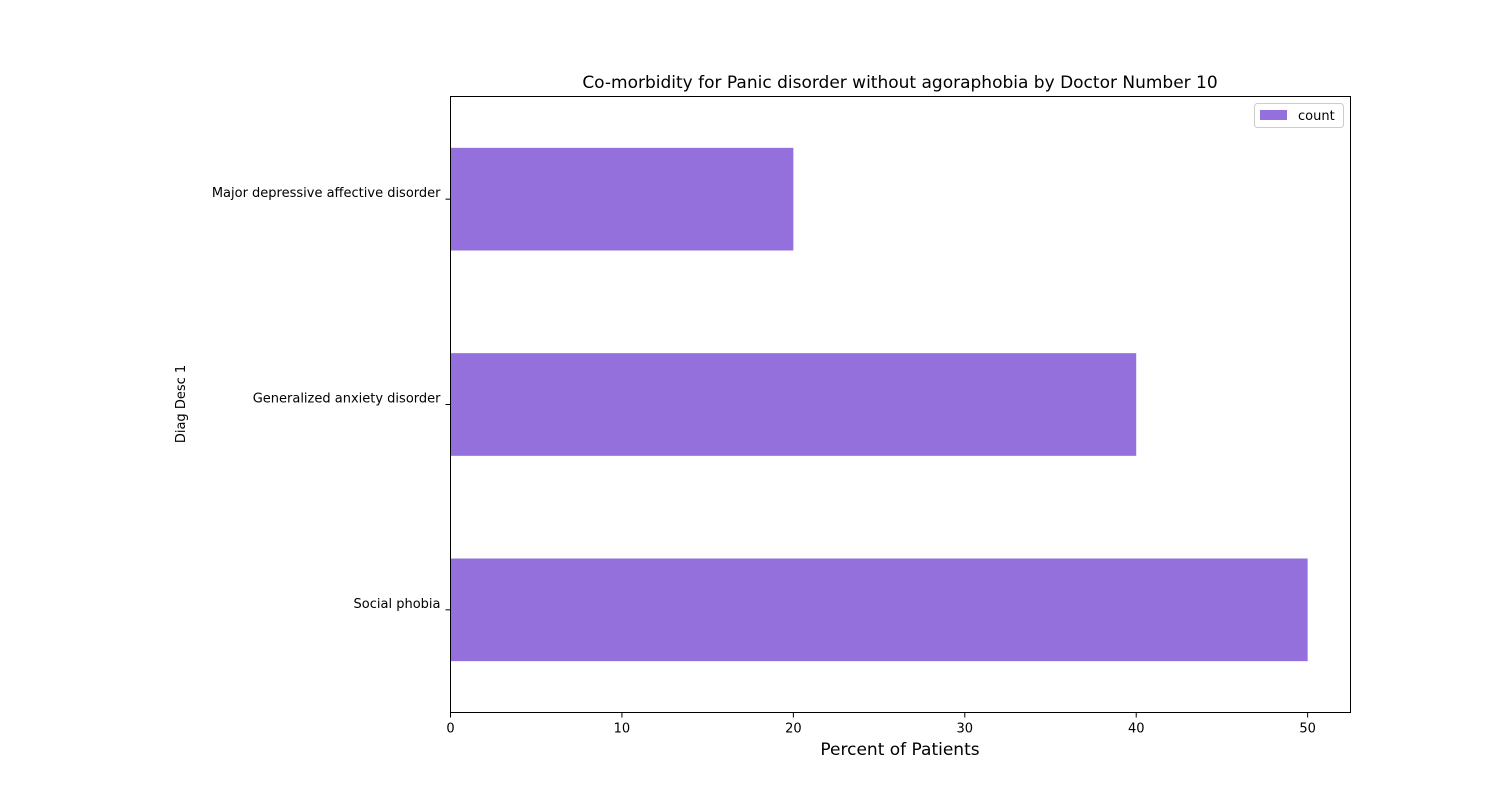  I want to click on y-tick-label: Major depressive affective disorder, so click(326, 193).